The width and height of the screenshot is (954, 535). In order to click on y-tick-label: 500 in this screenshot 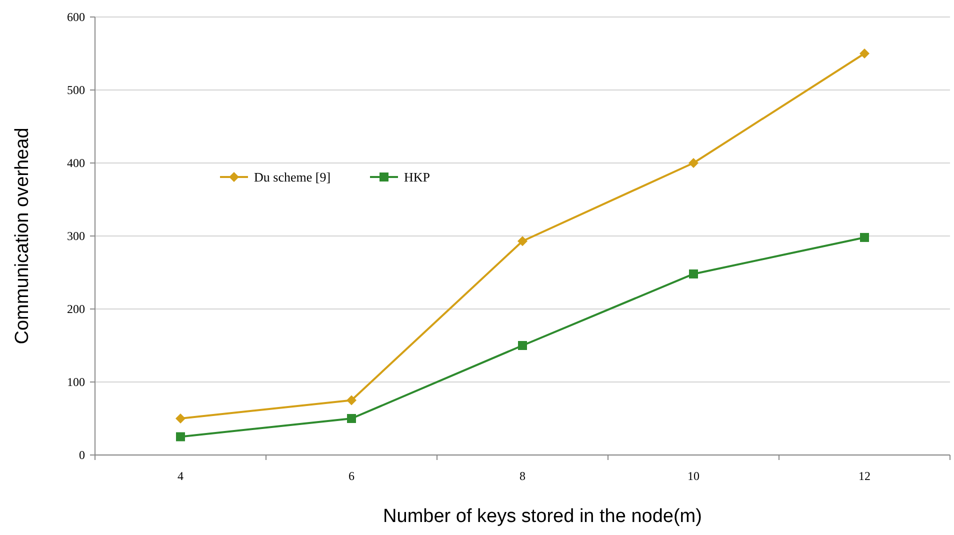, I will do `click(76, 90)`.